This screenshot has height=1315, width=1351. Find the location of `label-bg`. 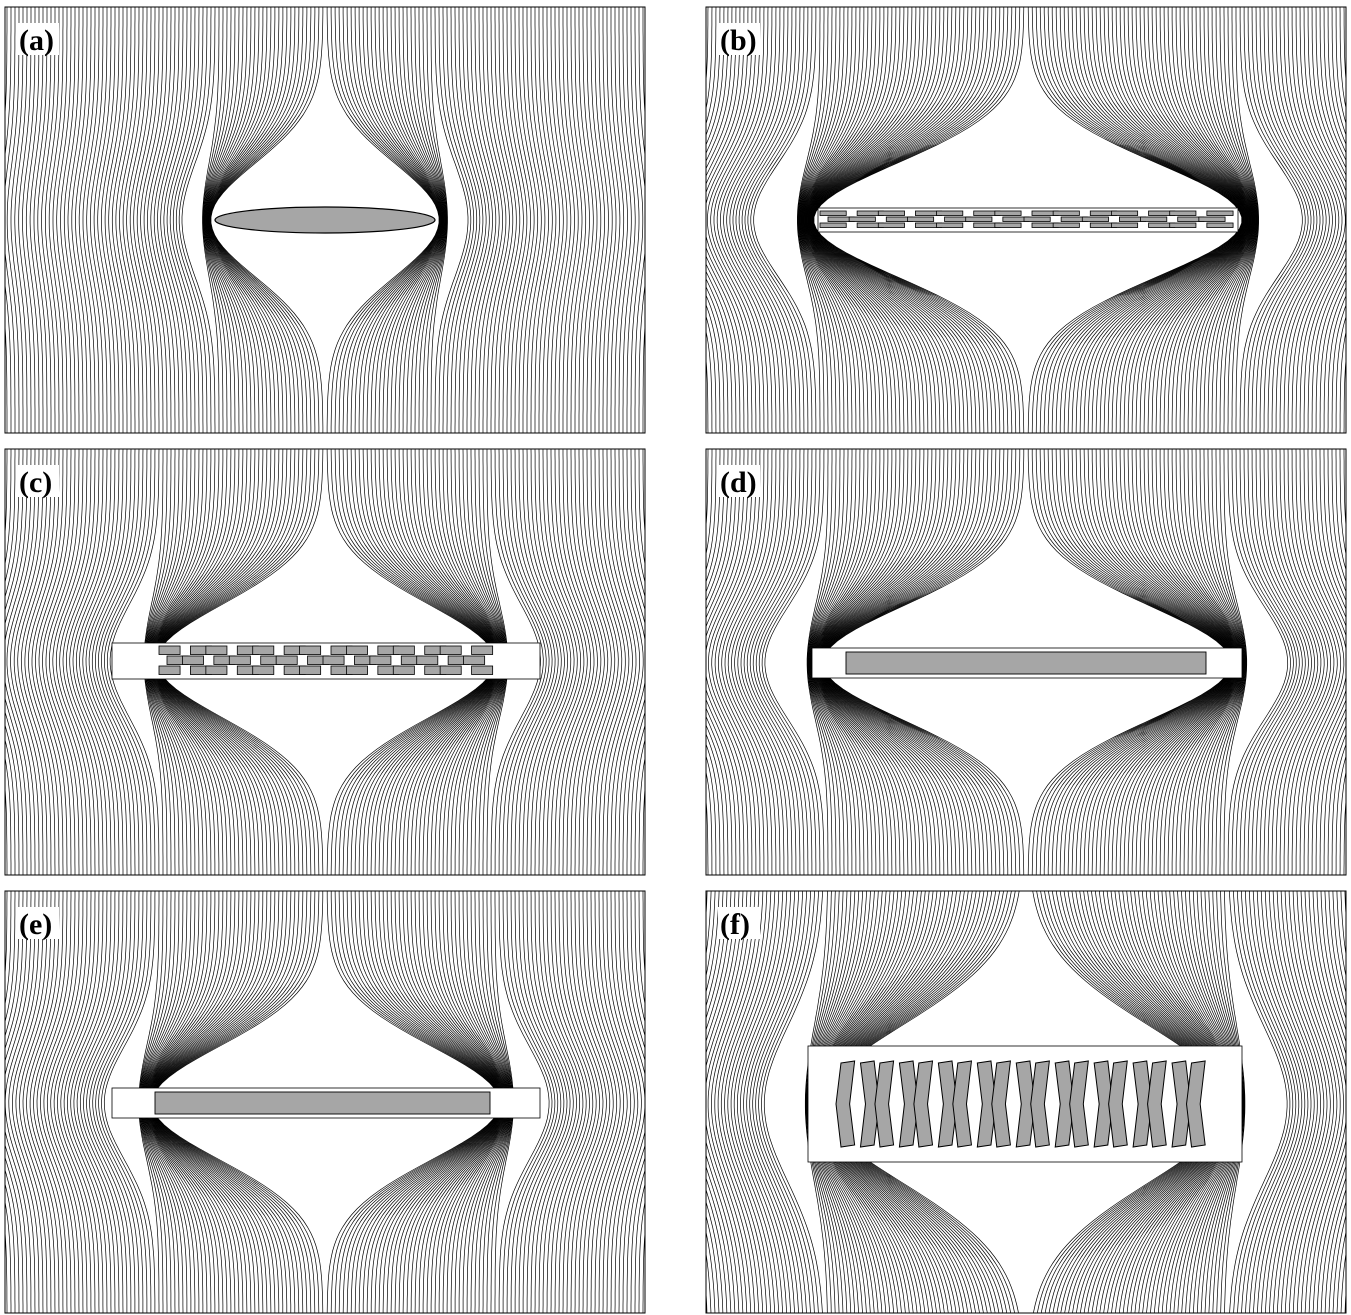

label-bg is located at coordinates (739, 481).